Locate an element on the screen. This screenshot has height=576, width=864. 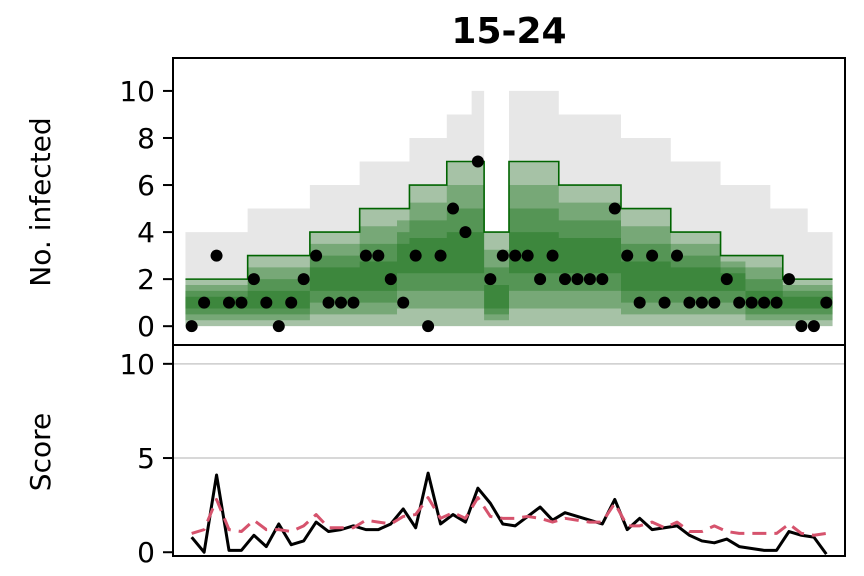
score-lines is located at coordinates (509, 513).